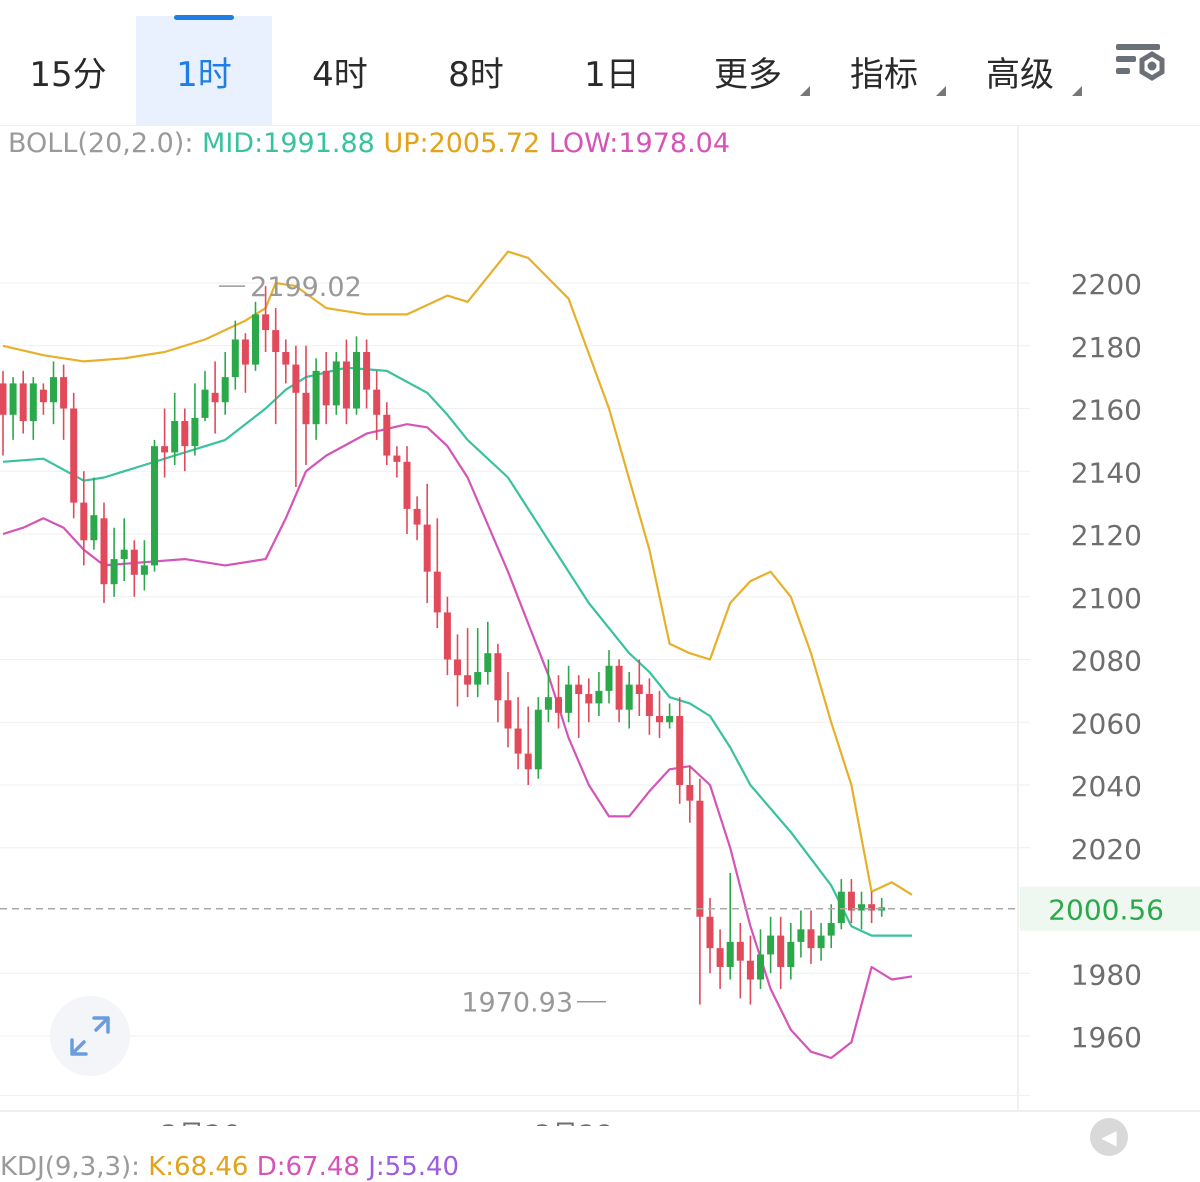  I want to click on tab-label: 高级, so click(1020, 74).